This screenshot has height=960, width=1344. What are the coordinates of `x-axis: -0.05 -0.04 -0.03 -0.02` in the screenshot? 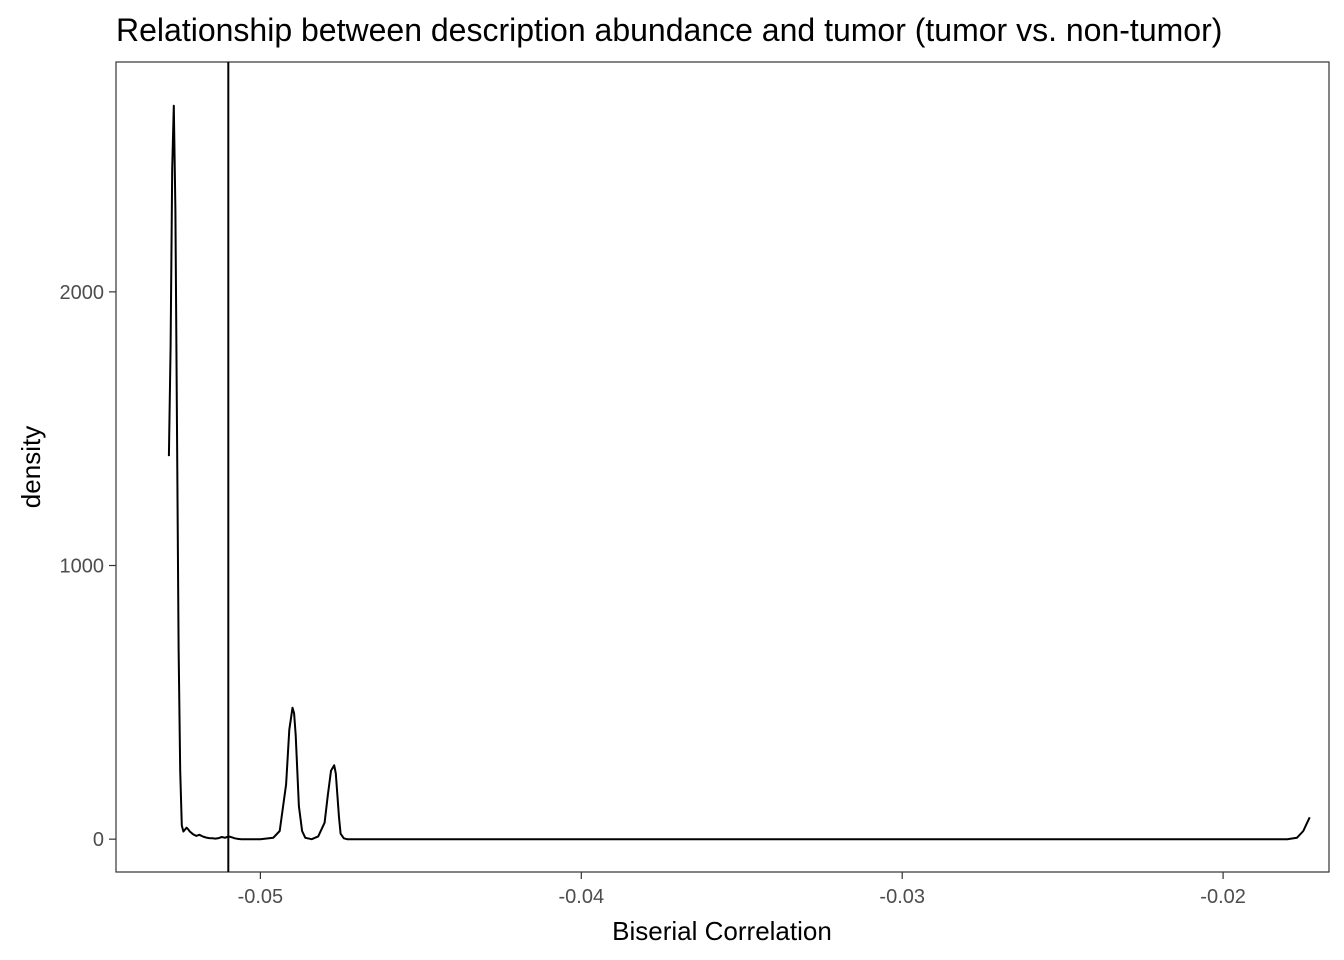 It's located at (742, 890).